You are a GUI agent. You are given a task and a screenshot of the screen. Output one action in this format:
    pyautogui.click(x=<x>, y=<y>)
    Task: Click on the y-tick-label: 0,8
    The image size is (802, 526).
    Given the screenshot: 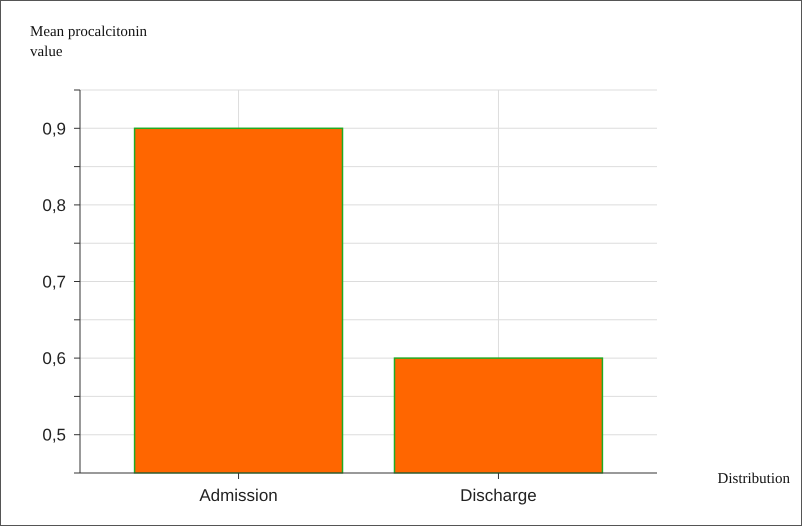 What is the action you would take?
    pyautogui.click(x=54, y=205)
    